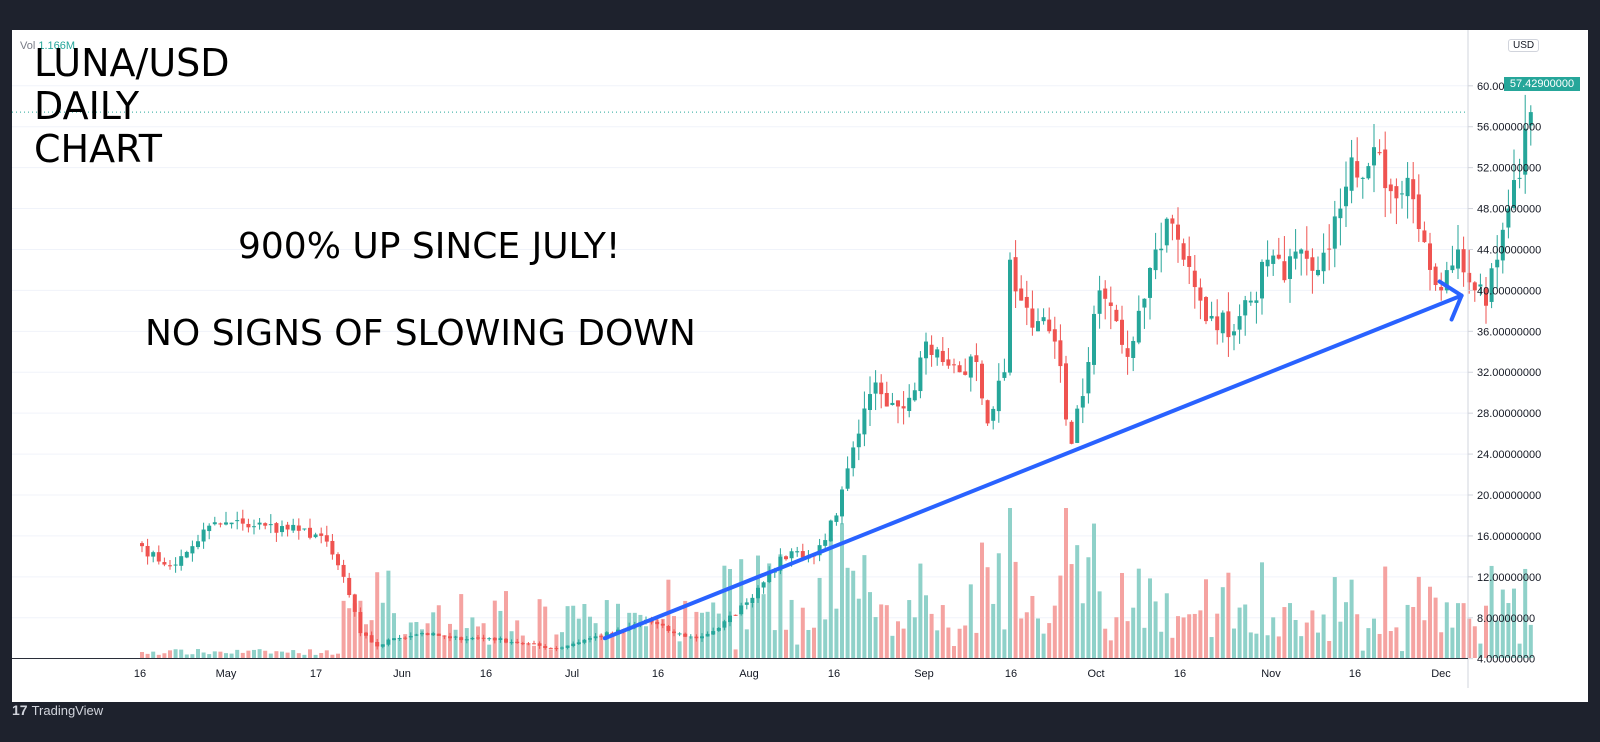 Image resolution: width=1600 pixels, height=742 pixels. What do you see at coordinates (572, 674) in the screenshot?
I see `time-tick-label: Jul` at bounding box center [572, 674].